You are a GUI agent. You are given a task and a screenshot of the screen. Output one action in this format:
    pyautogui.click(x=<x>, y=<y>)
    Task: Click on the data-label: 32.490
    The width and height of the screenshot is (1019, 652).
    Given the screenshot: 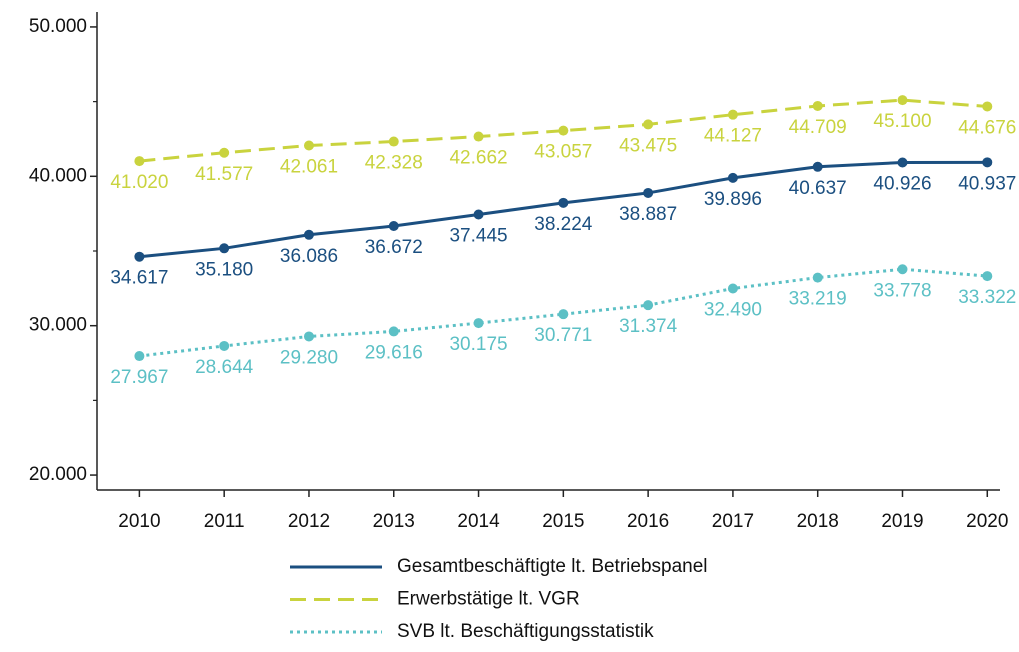 What is the action you would take?
    pyautogui.click(x=733, y=310)
    